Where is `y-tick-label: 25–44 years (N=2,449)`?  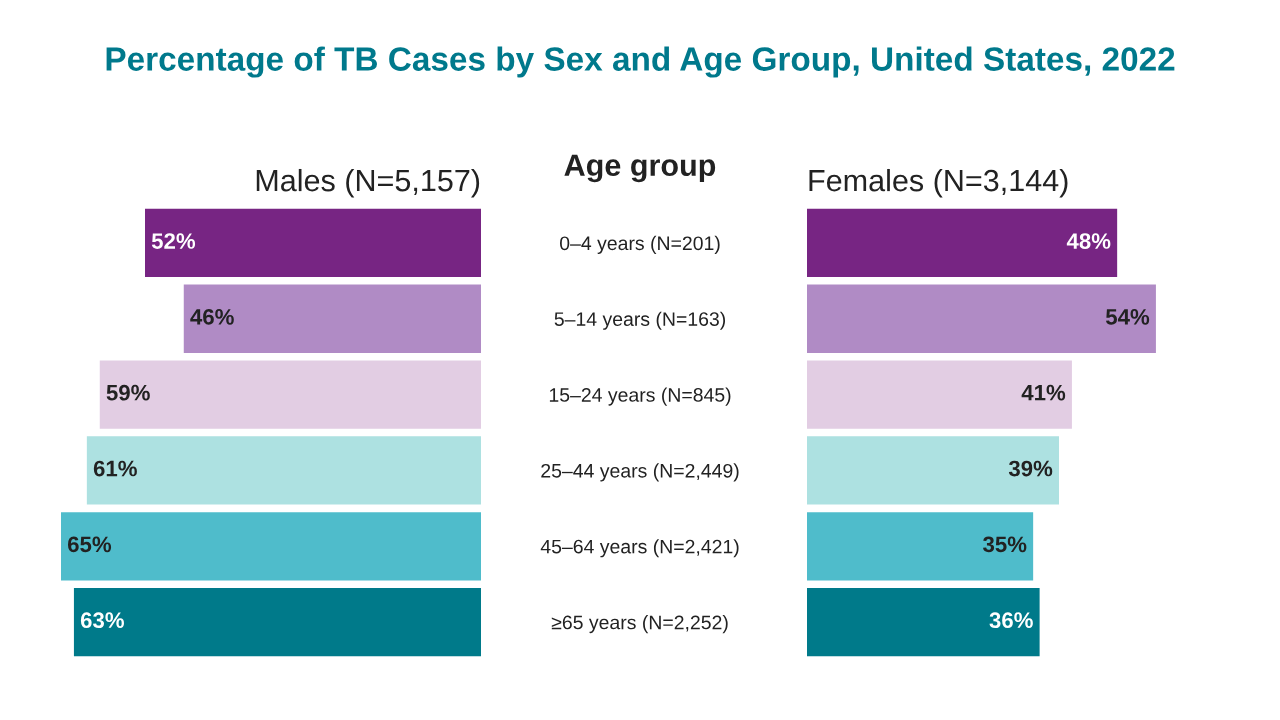
y-tick-label: 25–44 years (N=2,449) is located at coordinates (640, 472).